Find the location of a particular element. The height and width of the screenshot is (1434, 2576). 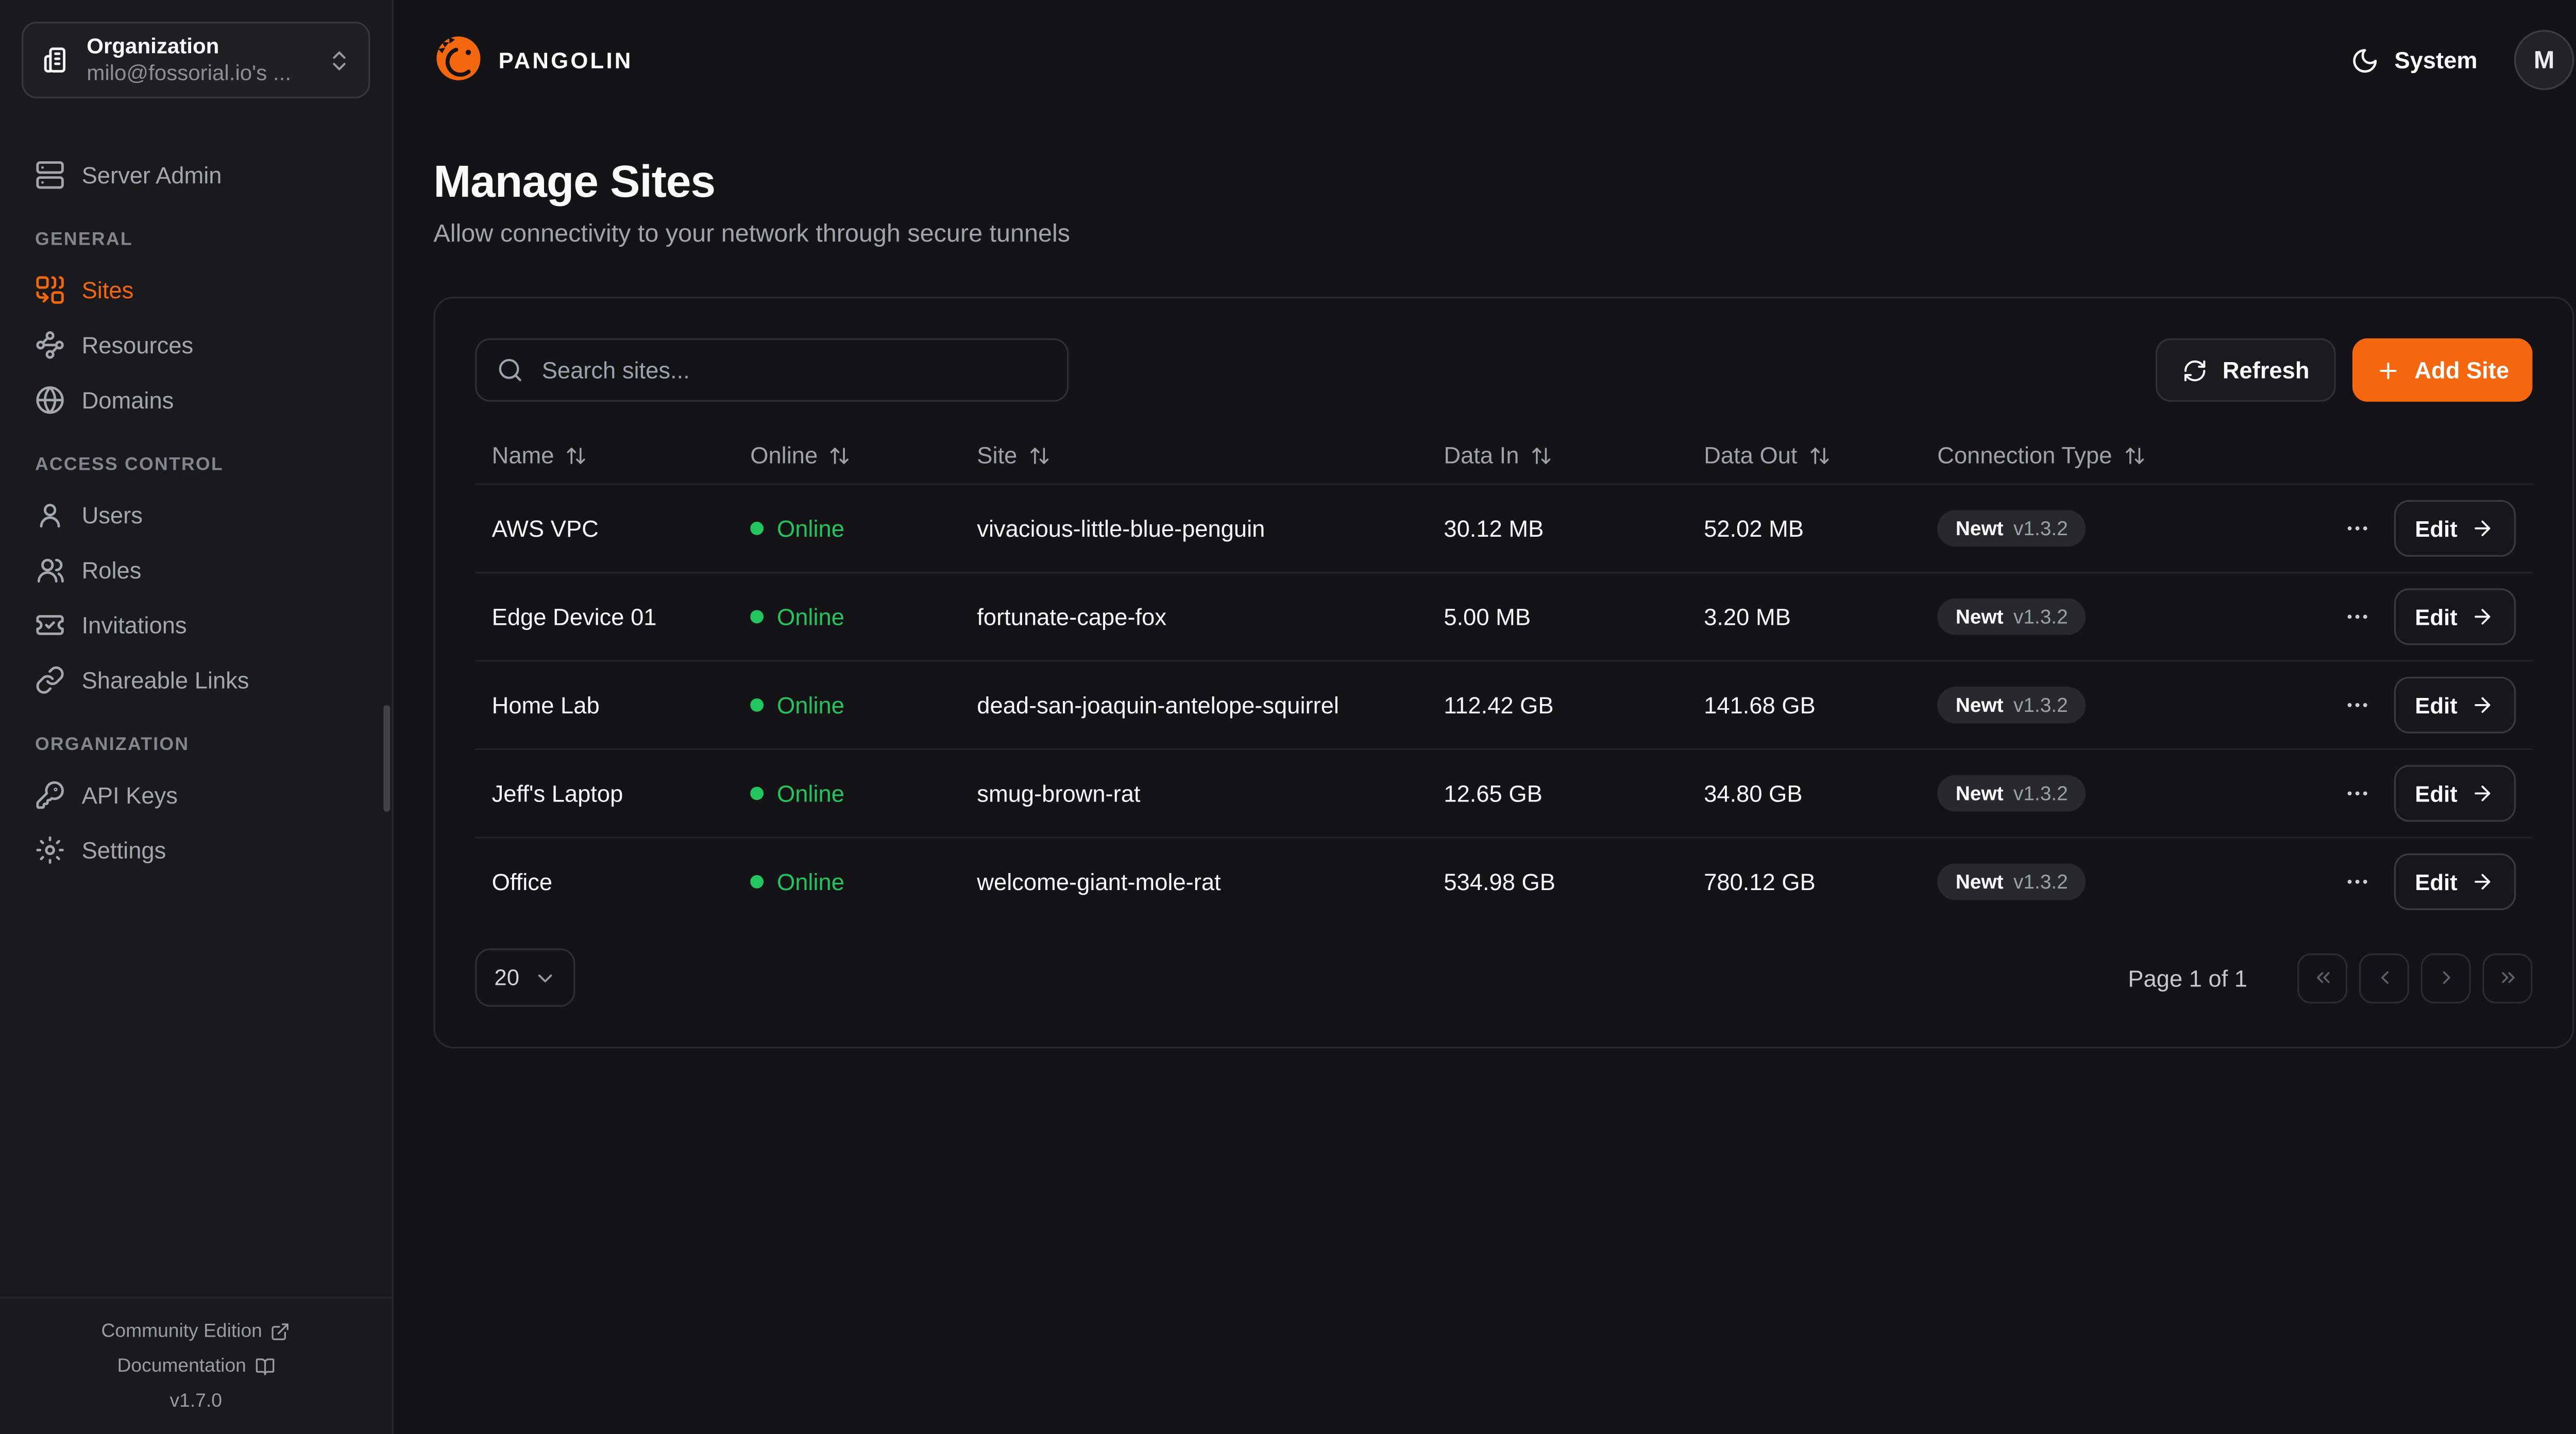

site-name-cell: Office is located at coordinates (522, 881).